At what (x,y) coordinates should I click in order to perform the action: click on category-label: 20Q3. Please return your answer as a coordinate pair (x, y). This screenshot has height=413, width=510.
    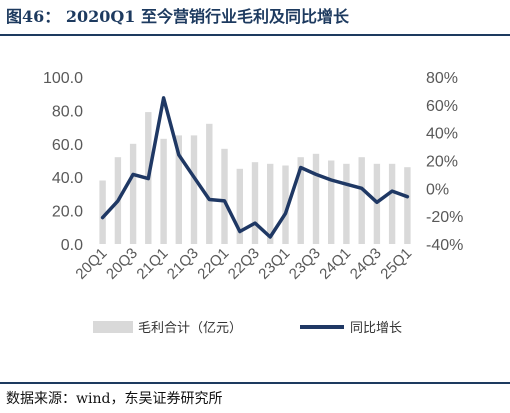
    Looking at the image, I should click on (122, 264).